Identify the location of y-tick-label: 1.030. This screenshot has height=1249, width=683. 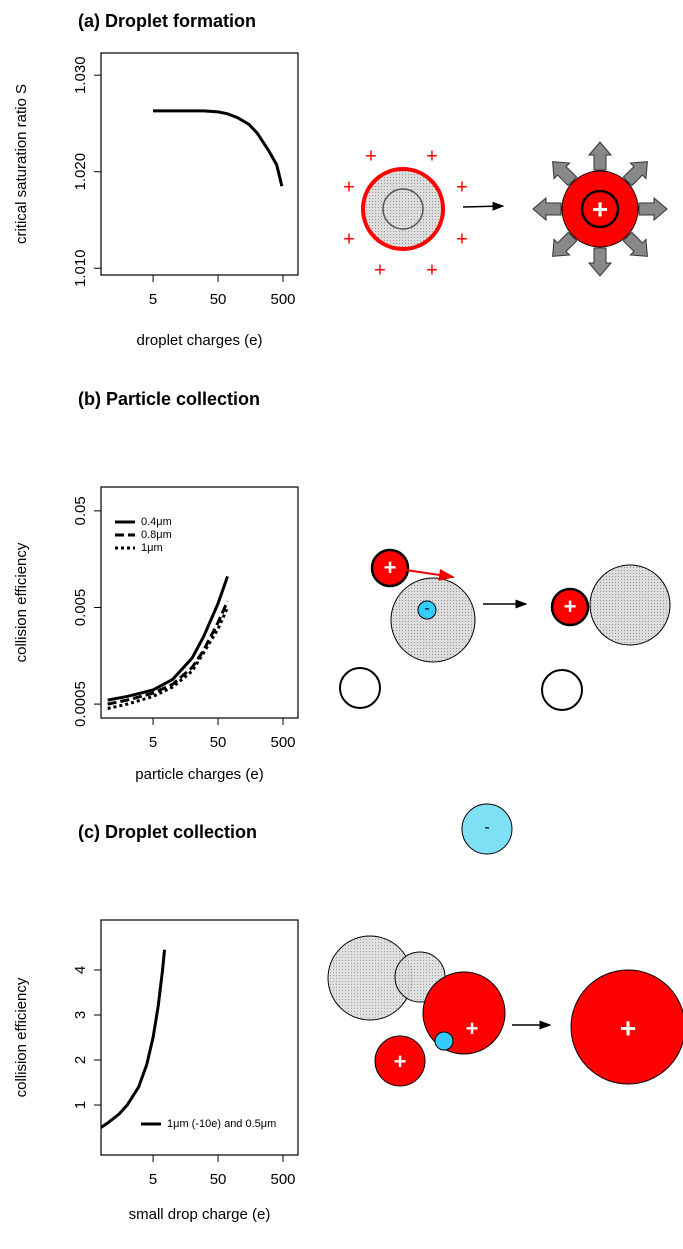
(80, 75).